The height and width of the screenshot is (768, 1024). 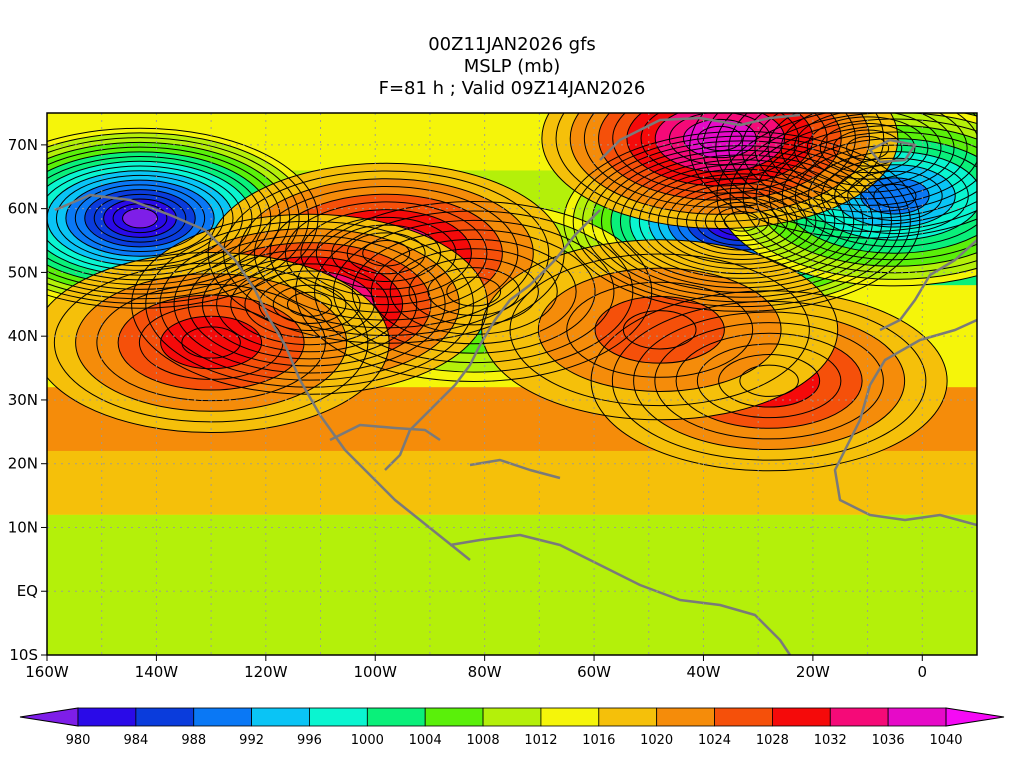 What do you see at coordinates (376, 672) in the screenshot?
I see `lon-tick-label: 100W` at bounding box center [376, 672].